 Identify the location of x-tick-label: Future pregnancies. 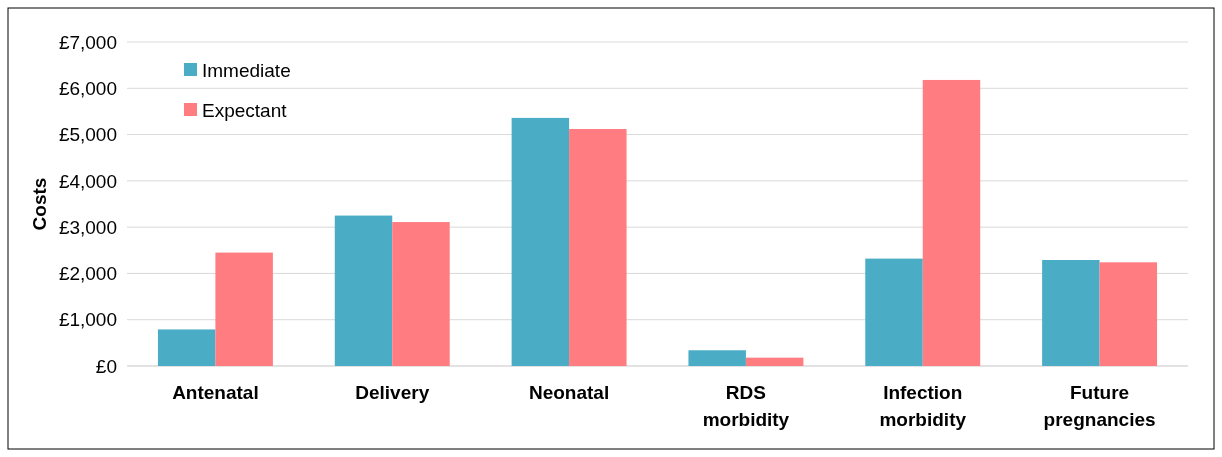
(1099, 406).